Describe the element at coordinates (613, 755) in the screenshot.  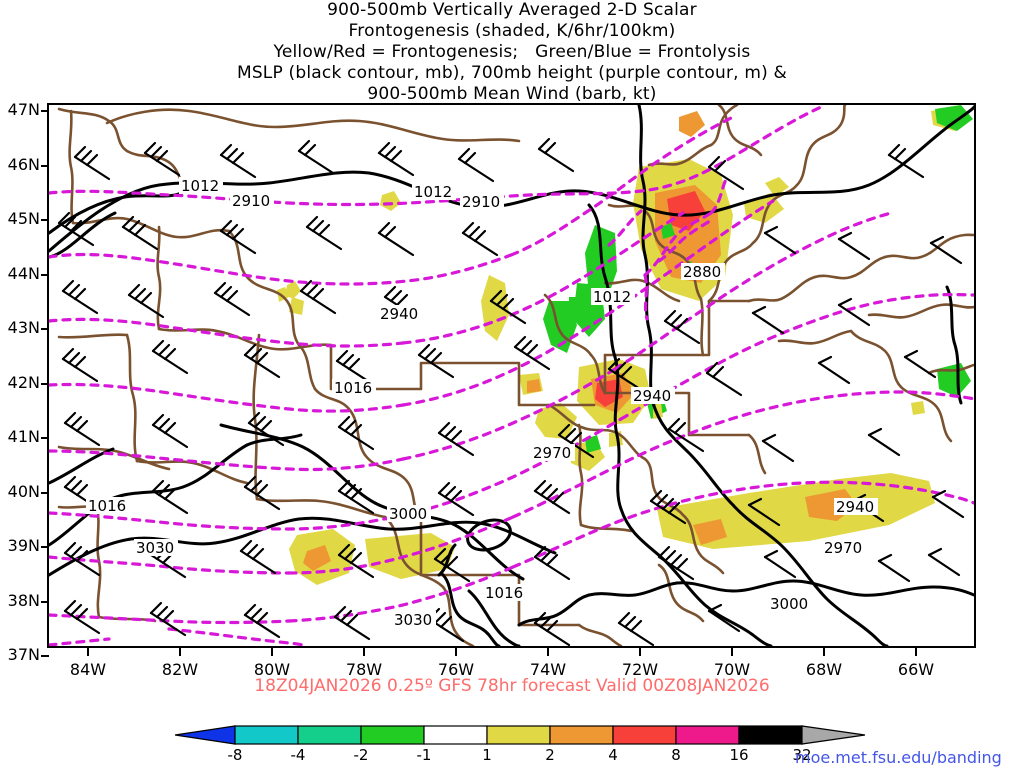
I see `colorbar-tick-4: 4` at that location.